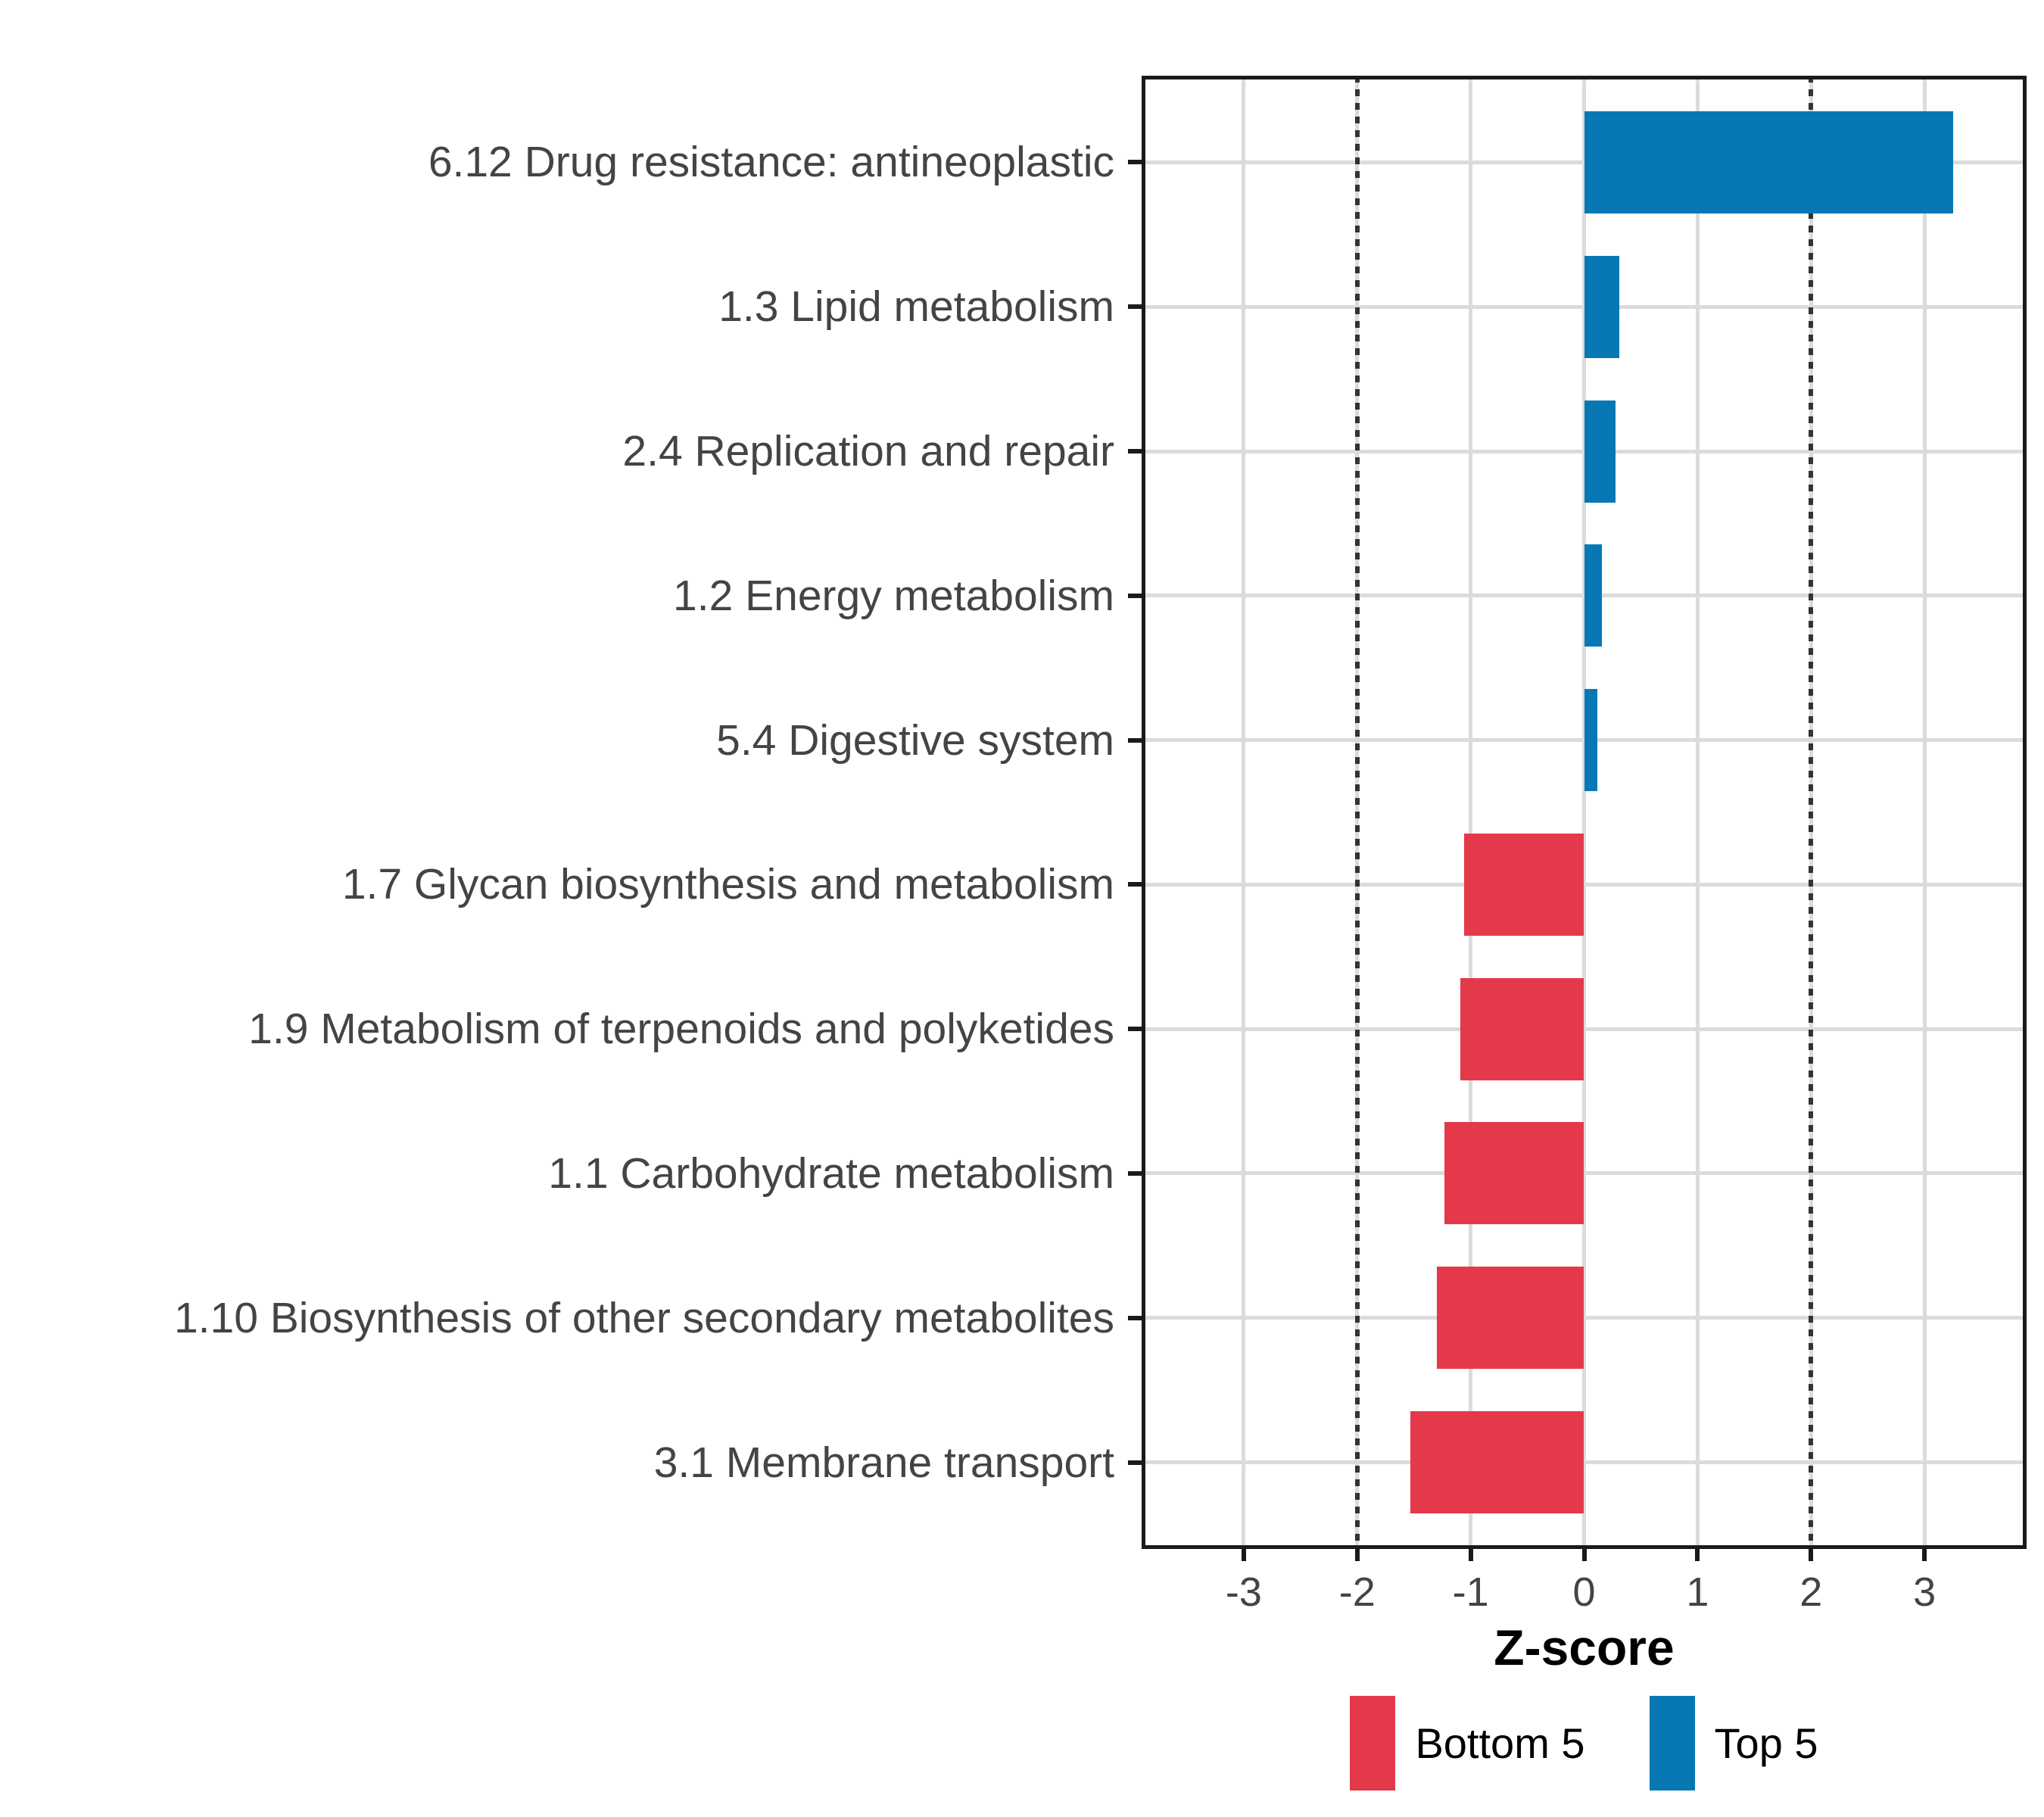 This screenshot has height=1817, width=2044. I want to click on y-axis-label: 1.7 Glycan biosynthesis and metabolism, so click(727, 884).